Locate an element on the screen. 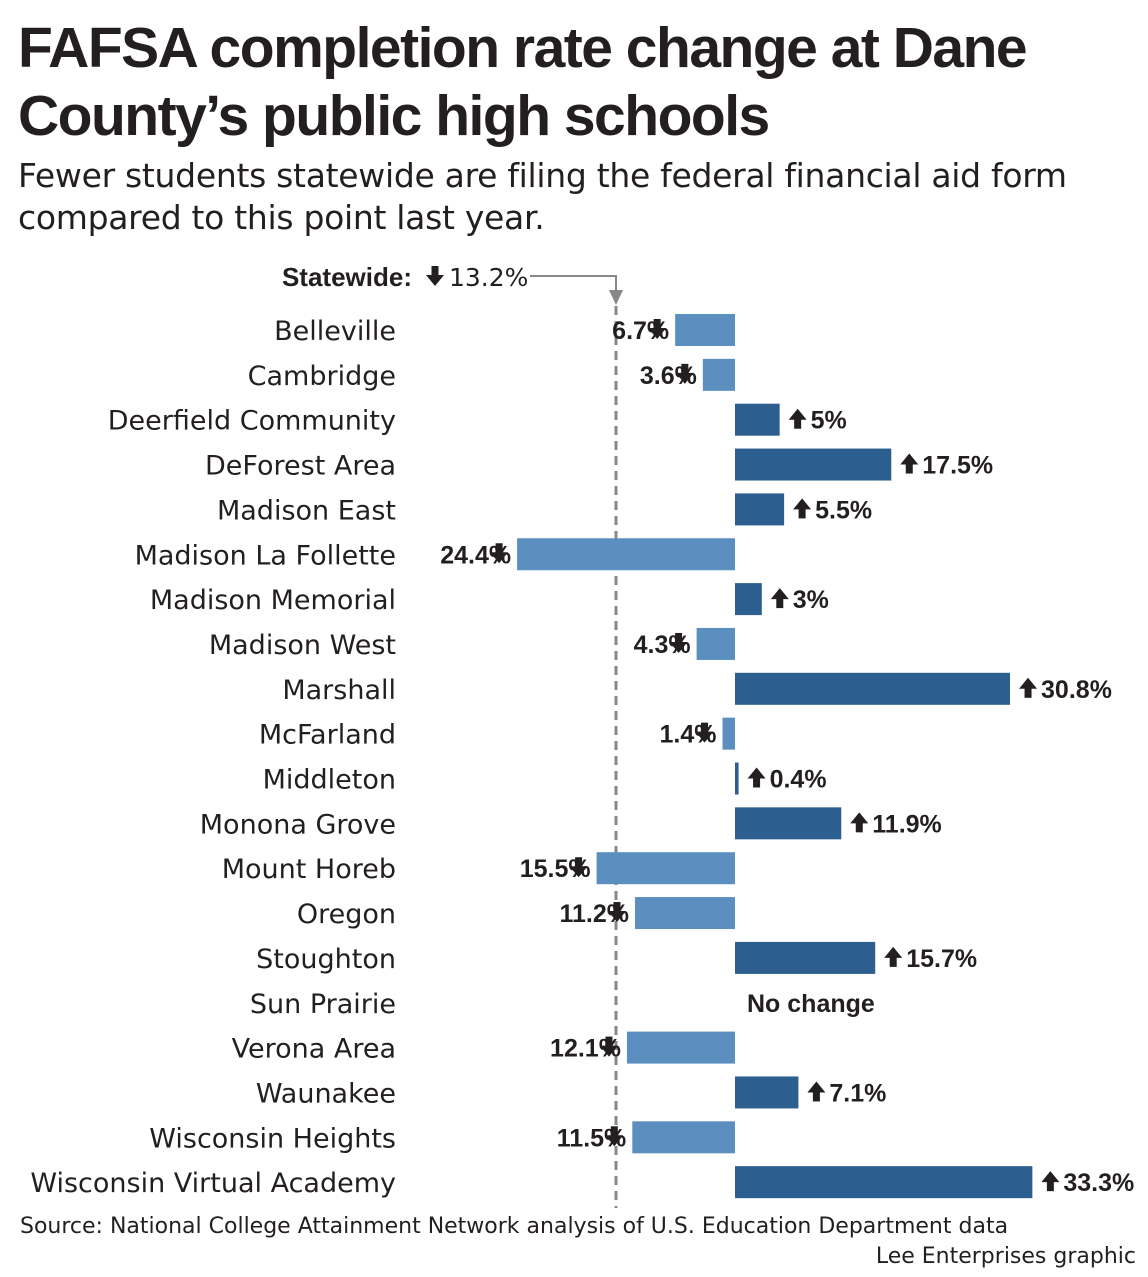 The width and height of the screenshot is (1148, 1277). row-deerfield-community: Deerfield Community 5% is located at coordinates (477, 420).